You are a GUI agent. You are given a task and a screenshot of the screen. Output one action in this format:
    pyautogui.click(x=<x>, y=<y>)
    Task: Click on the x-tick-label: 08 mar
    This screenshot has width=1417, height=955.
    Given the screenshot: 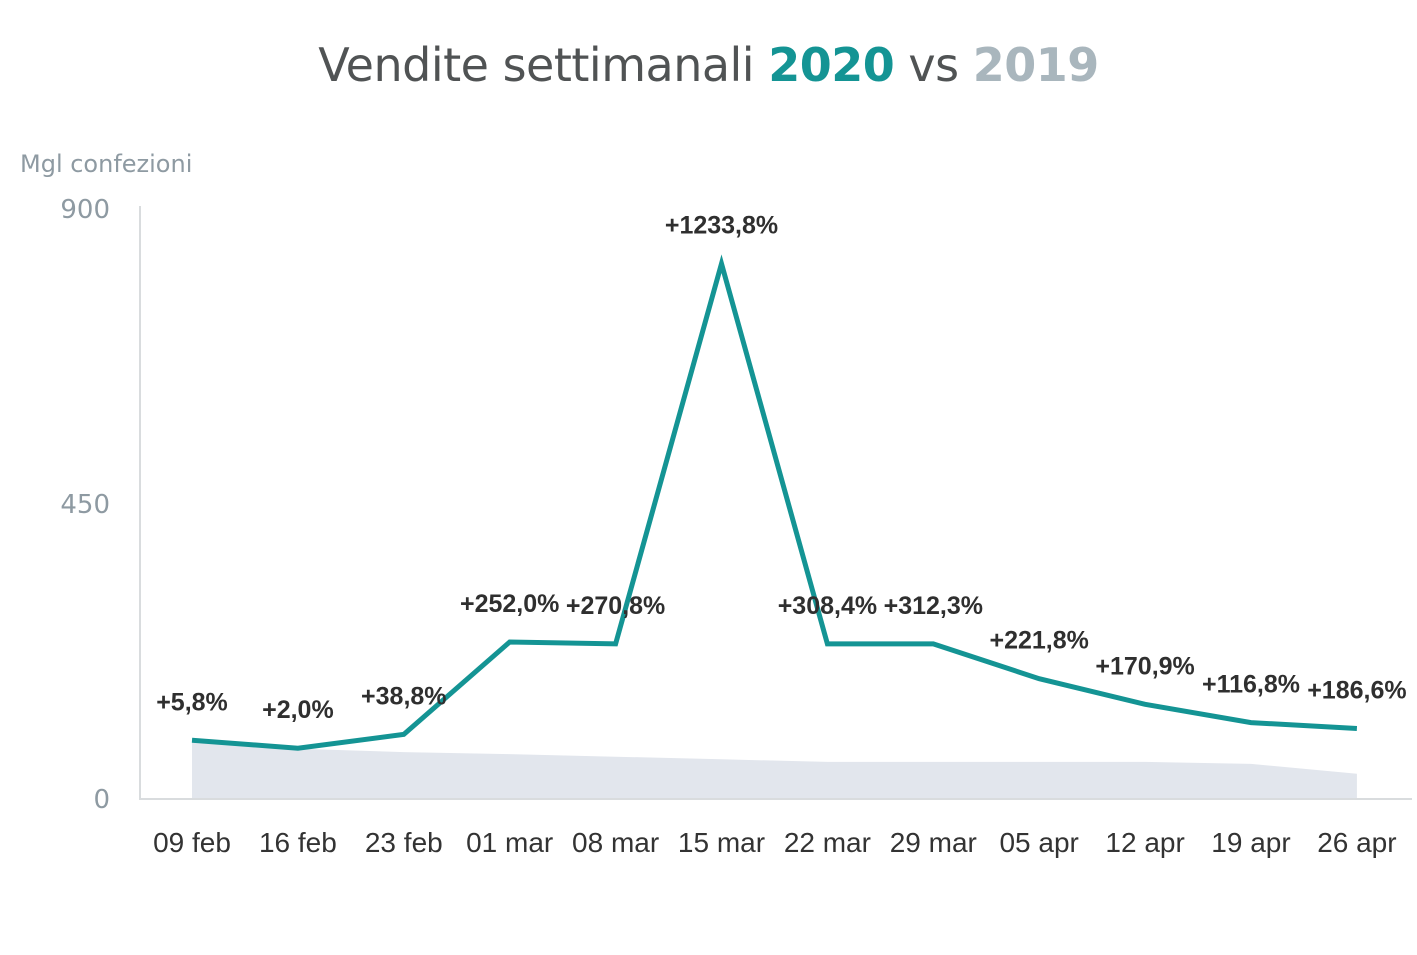 What is the action you would take?
    pyautogui.click(x=615, y=842)
    